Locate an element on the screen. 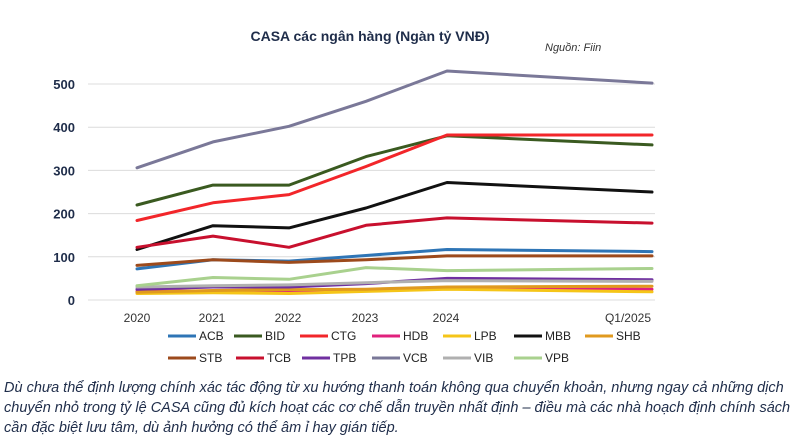 The width and height of the screenshot is (800, 445). x-tick-label: 2023 is located at coordinates (365, 318).